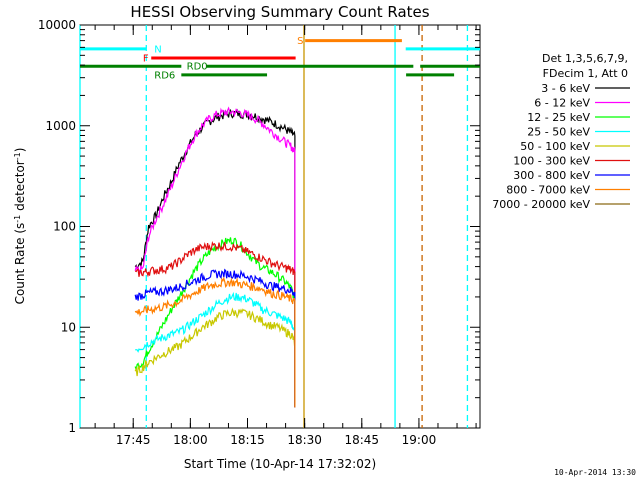 This screenshot has width=640, height=480. What do you see at coordinates (280, 58) in the screenshot?
I see `observing-flag-bars: NF S RD0 RD6` at bounding box center [280, 58].